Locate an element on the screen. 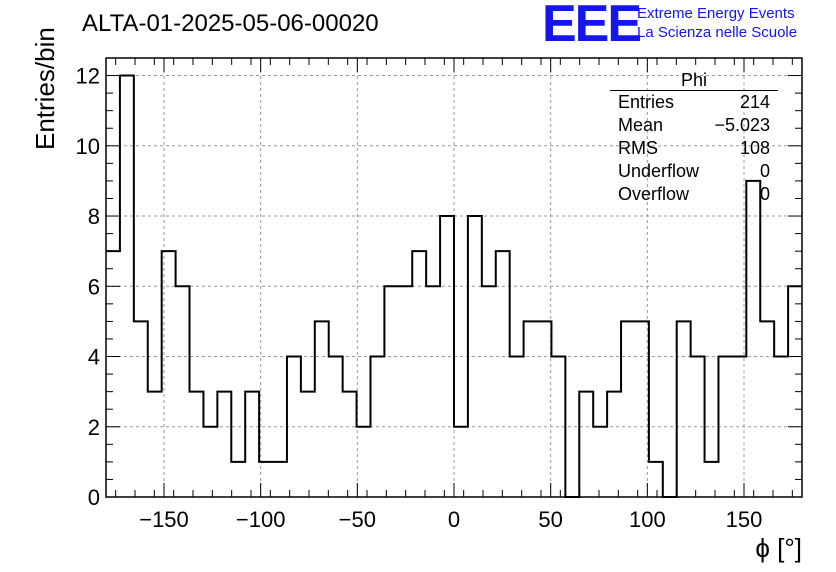 The width and height of the screenshot is (836, 572). eee-logo: EEE is located at coordinates (592, 26).